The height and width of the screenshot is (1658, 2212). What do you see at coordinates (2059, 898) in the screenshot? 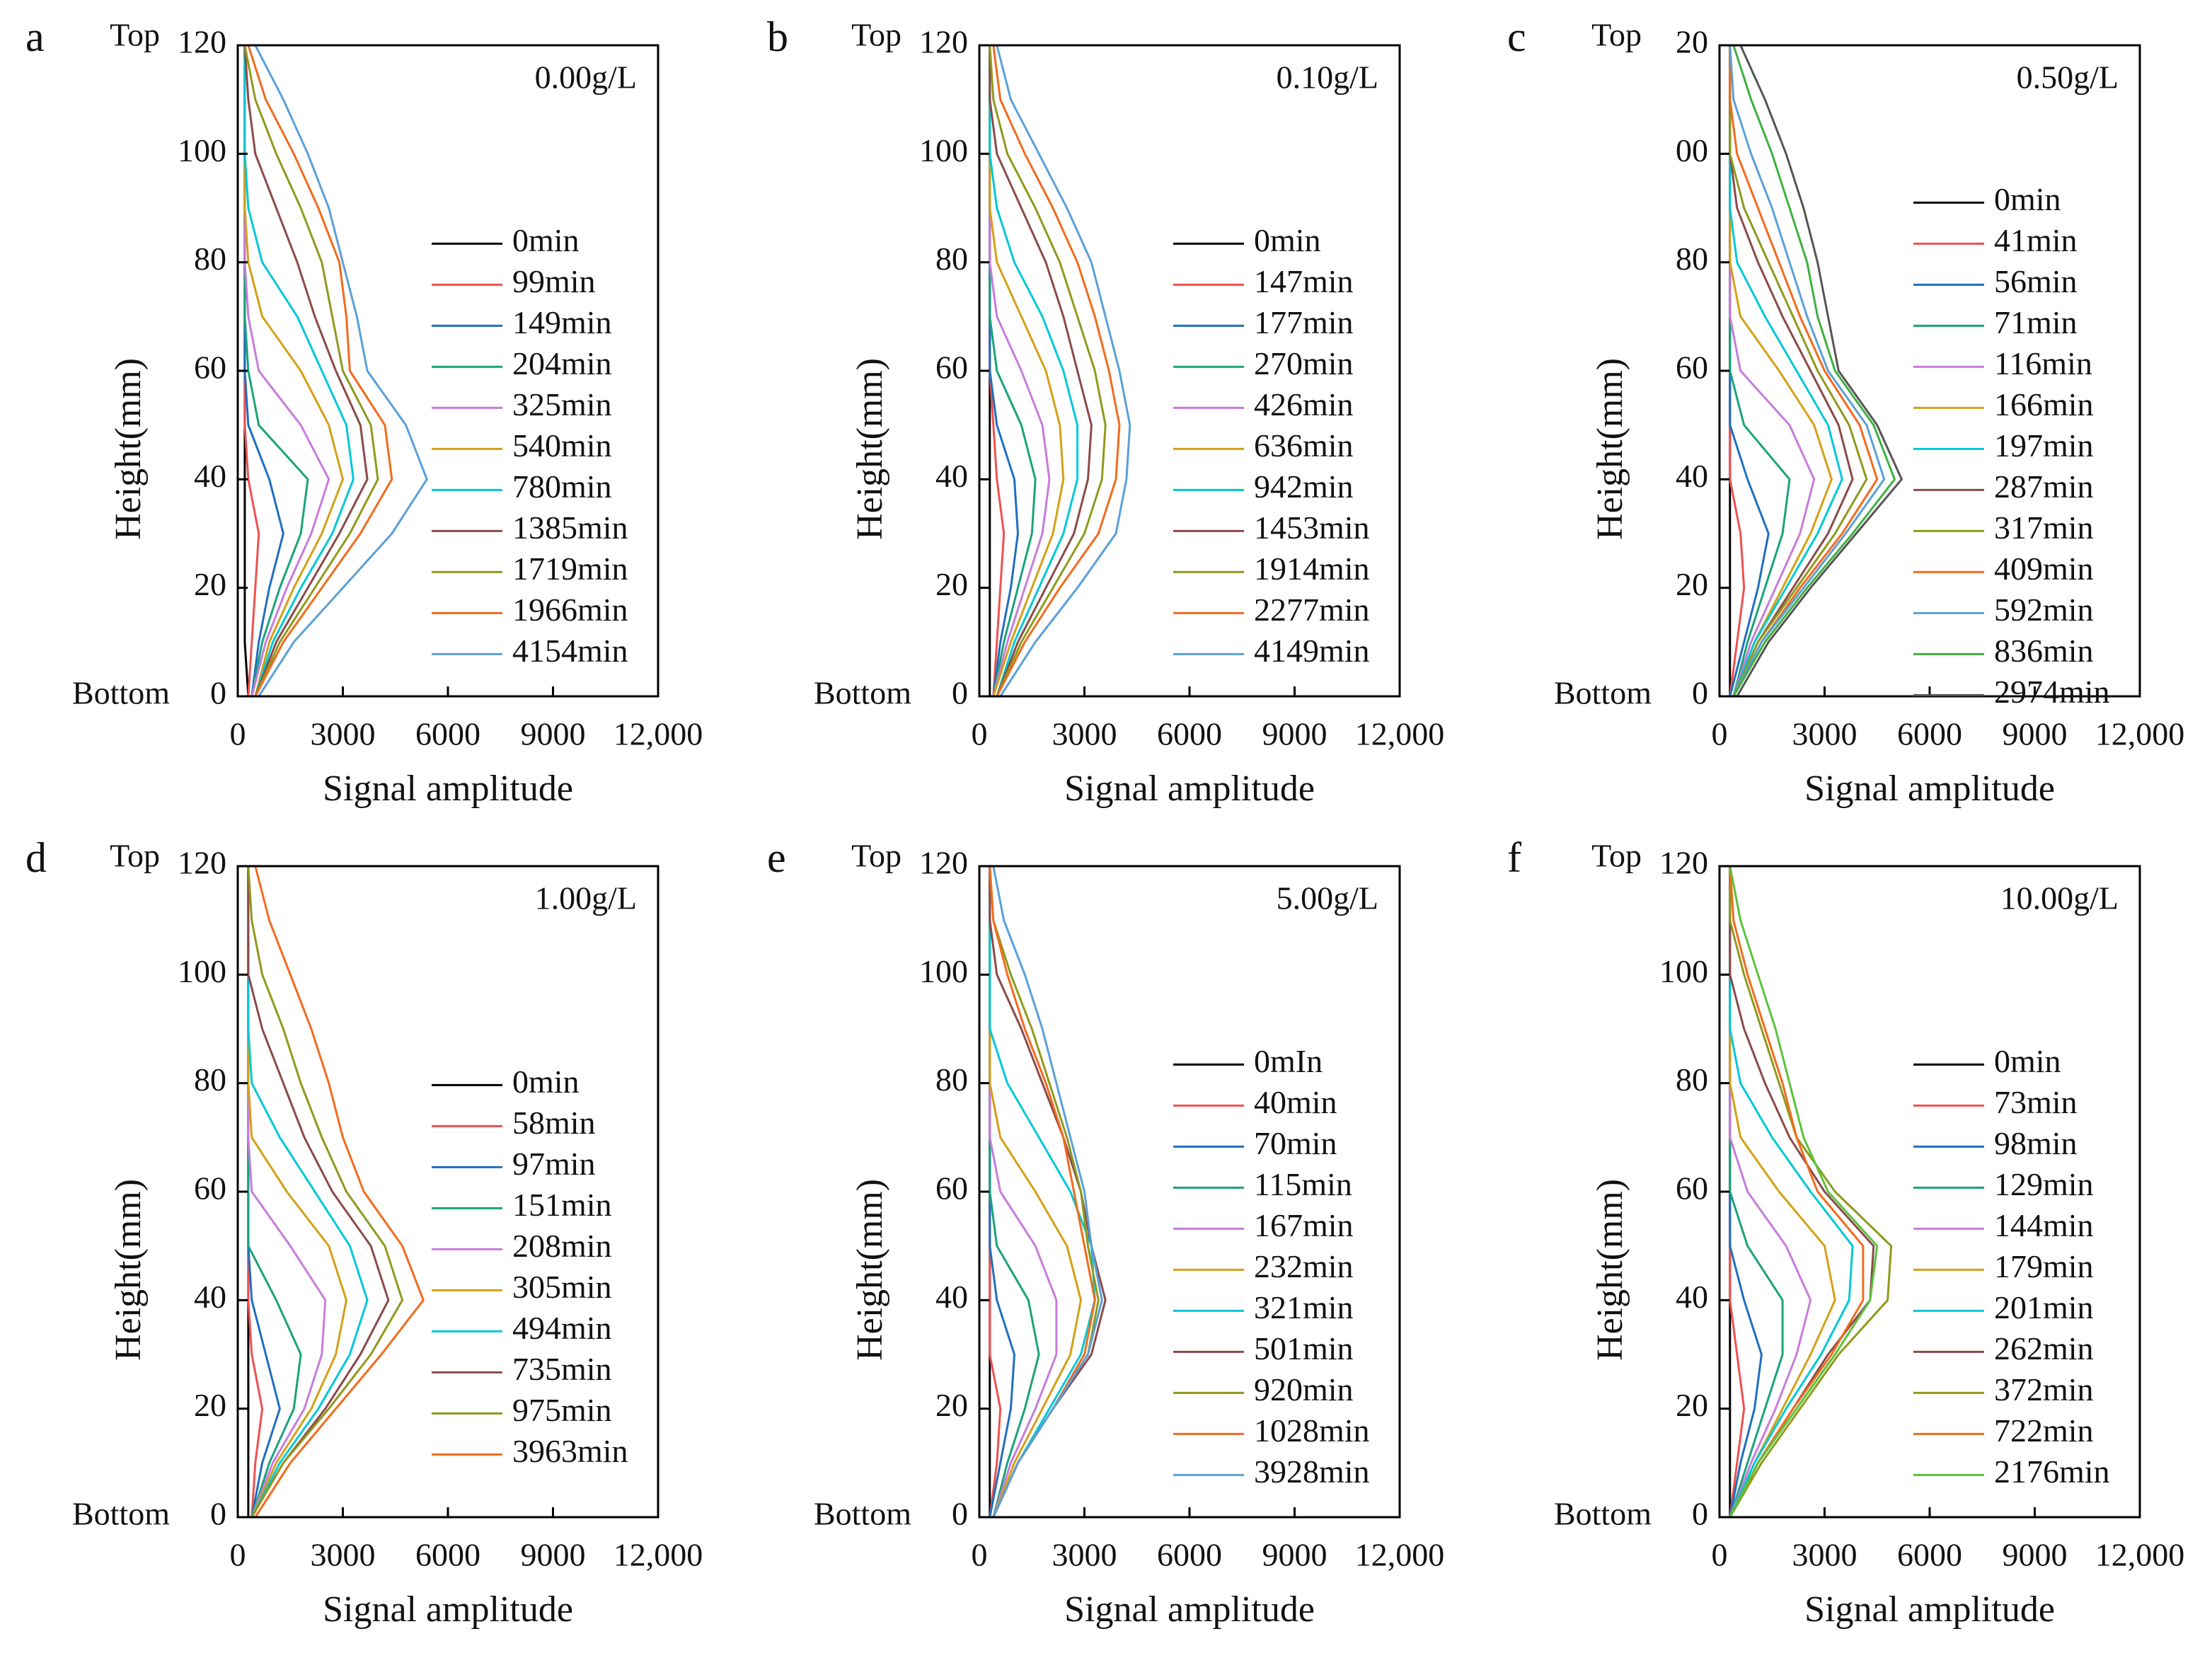
I see `annotation: 10.00g/L` at bounding box center [2059, 898].